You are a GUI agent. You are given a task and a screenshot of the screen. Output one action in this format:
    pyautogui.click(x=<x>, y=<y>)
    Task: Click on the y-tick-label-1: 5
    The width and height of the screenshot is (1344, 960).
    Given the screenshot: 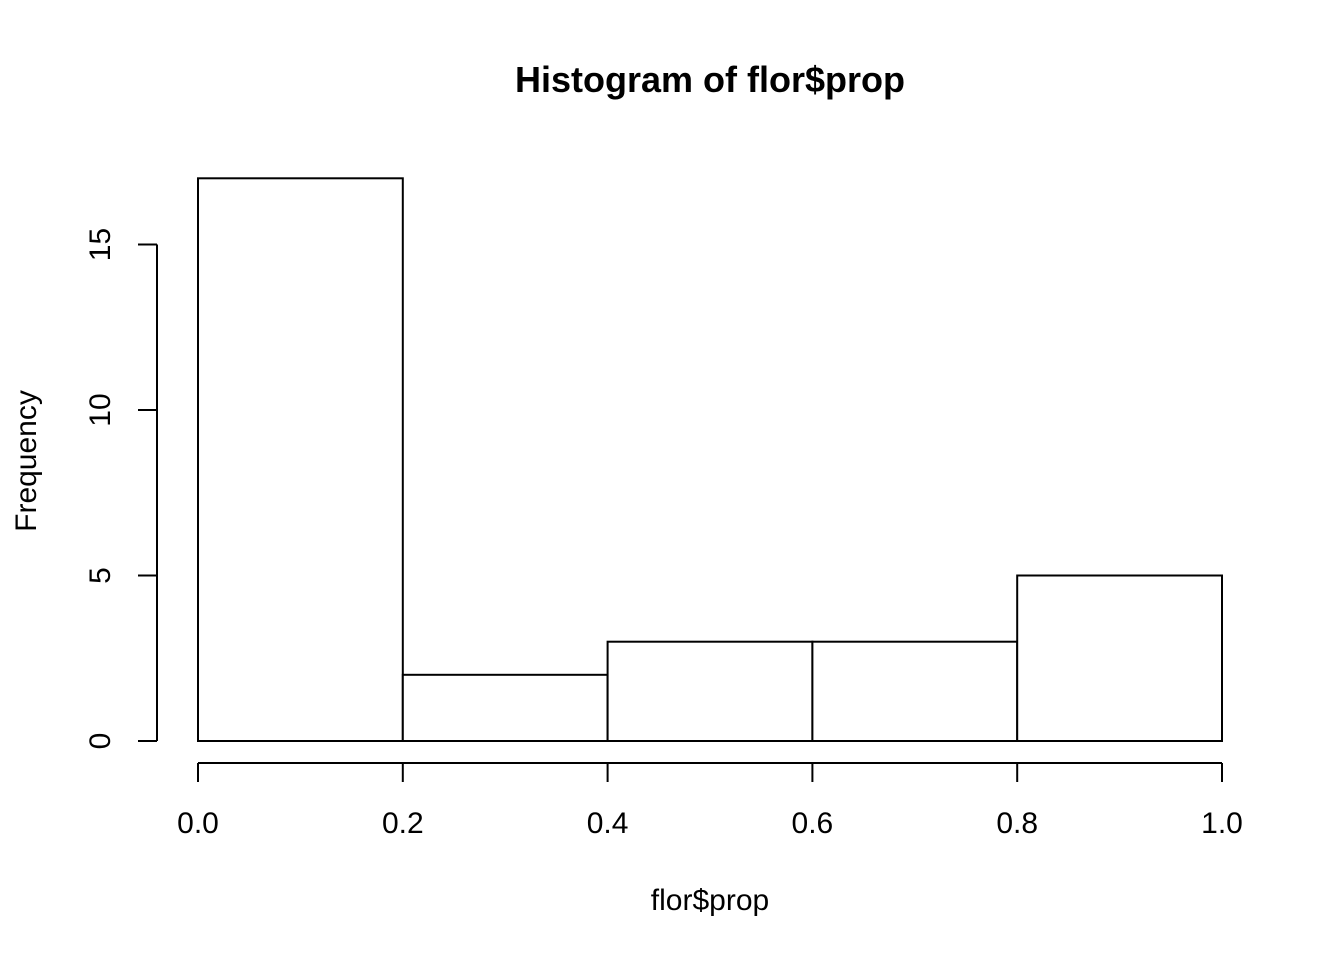 What is the action you would take?
    pyautogui.click(x=100, y=575)
    